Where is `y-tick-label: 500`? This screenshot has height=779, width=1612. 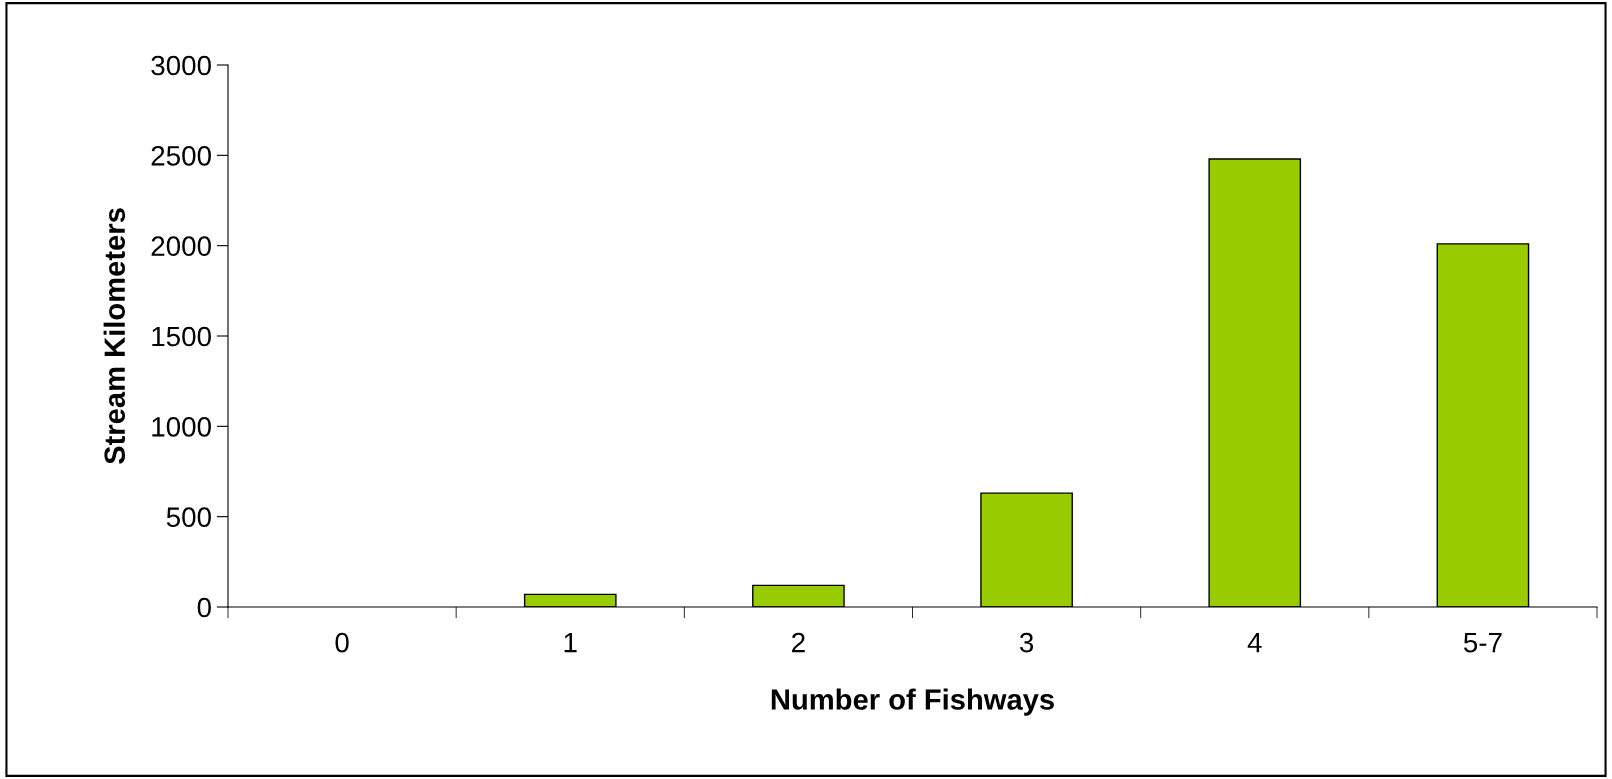 y-tick-label: 500 is located at coordinates (188, 517).